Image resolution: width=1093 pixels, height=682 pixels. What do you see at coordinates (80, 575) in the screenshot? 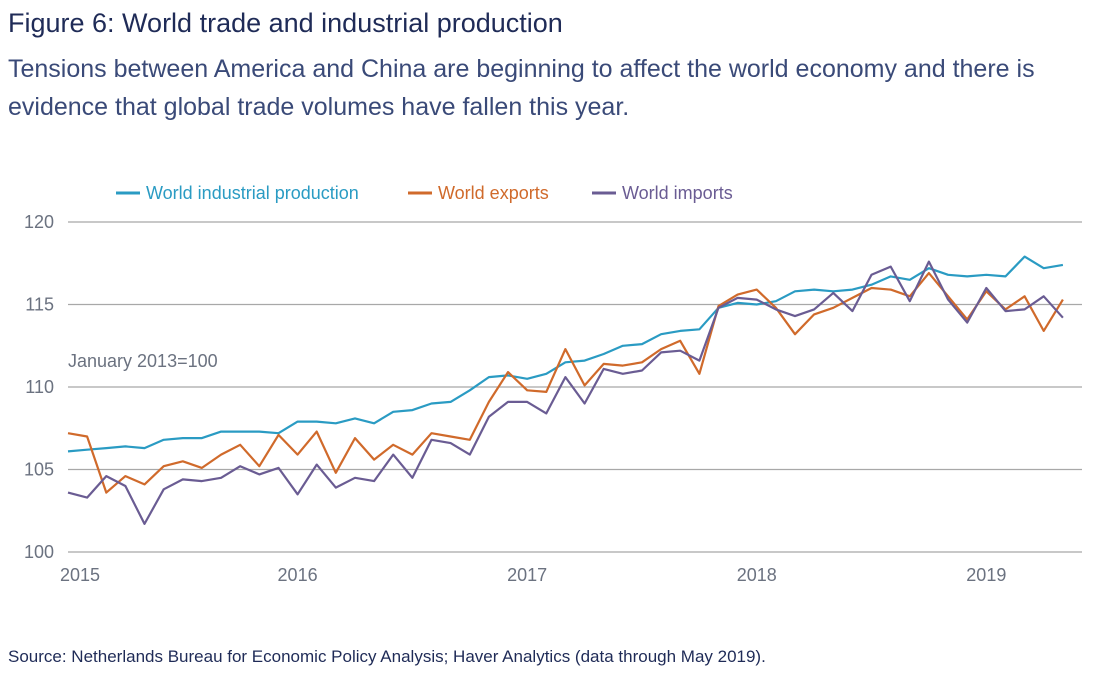
I see `x-tick-label: 2015` at bounding box center [80, 575].